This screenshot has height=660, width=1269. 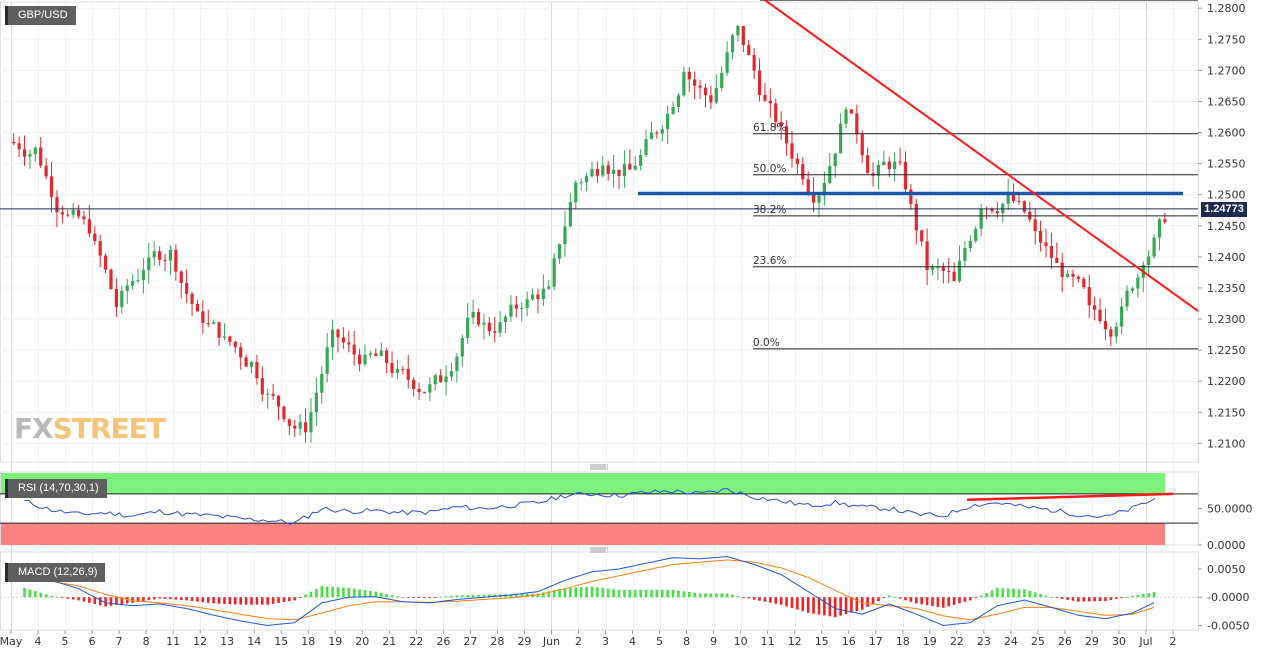 I want to click on x-tick-label: Jun, so click(x=551, y=641).